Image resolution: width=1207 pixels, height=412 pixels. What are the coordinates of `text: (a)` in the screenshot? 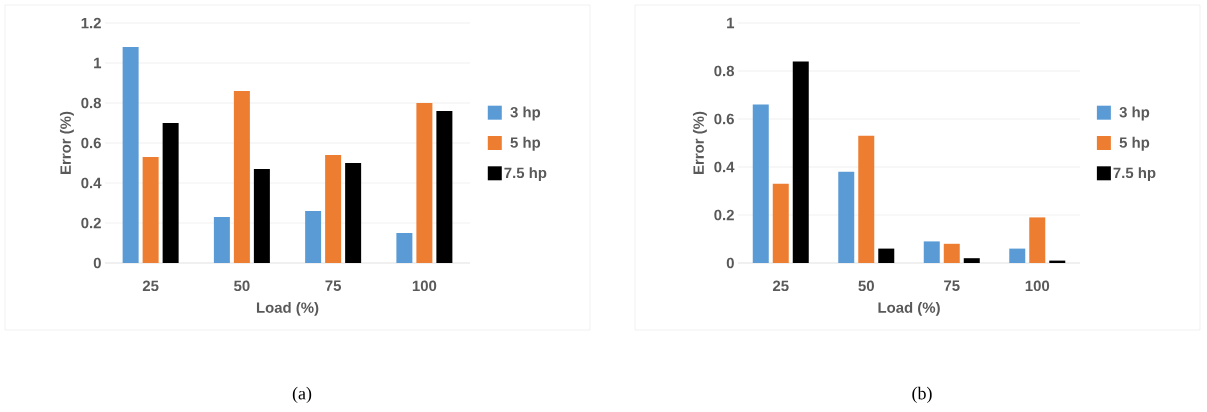 It's located at (302, 395).